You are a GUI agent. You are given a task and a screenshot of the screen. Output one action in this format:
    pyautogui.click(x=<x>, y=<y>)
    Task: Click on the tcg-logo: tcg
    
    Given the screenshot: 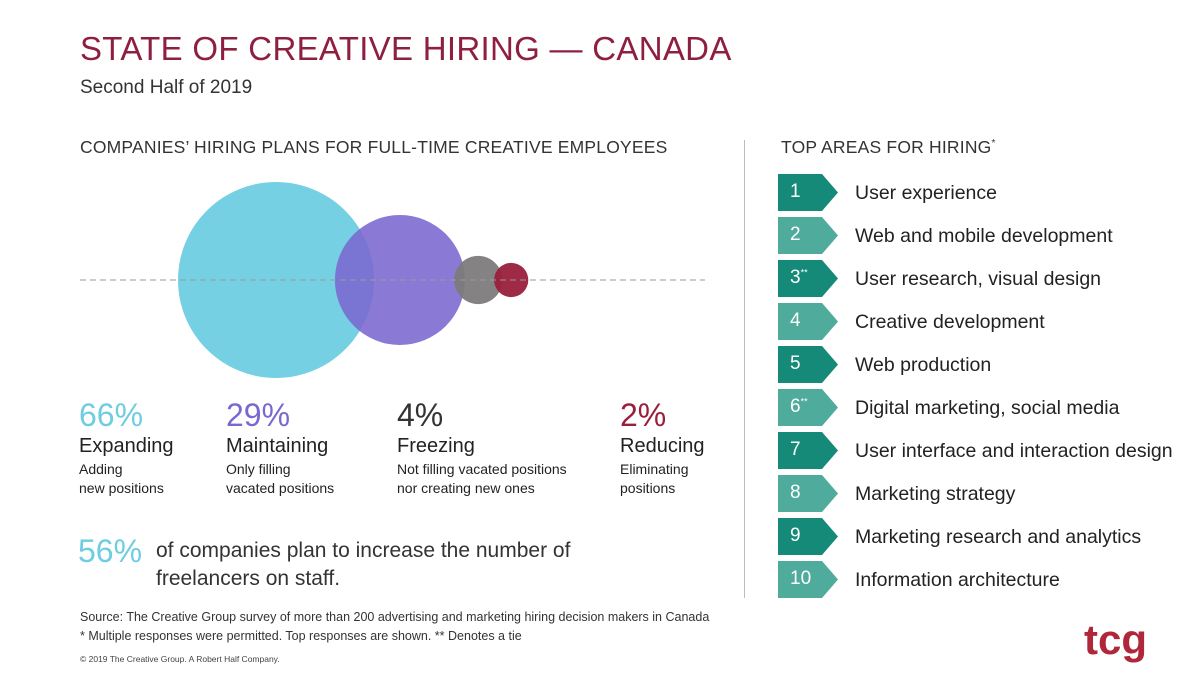 What is the action you would take?
    pyautogui.click(x=1115, y=640)
    